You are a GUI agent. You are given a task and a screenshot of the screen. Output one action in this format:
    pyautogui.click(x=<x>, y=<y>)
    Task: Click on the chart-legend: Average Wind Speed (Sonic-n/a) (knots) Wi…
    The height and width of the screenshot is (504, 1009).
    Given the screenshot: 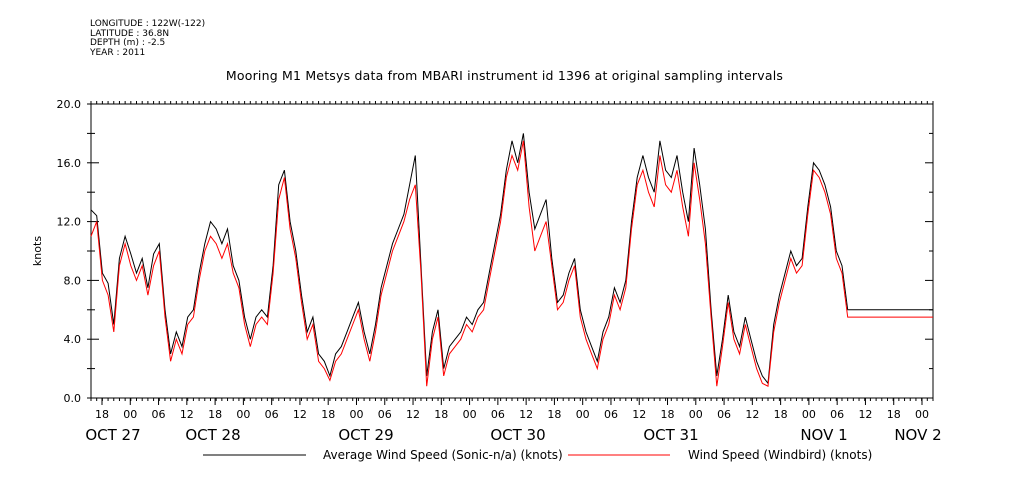 What is the action you would take?
    pyautogui.click(x=537, y=455)
    